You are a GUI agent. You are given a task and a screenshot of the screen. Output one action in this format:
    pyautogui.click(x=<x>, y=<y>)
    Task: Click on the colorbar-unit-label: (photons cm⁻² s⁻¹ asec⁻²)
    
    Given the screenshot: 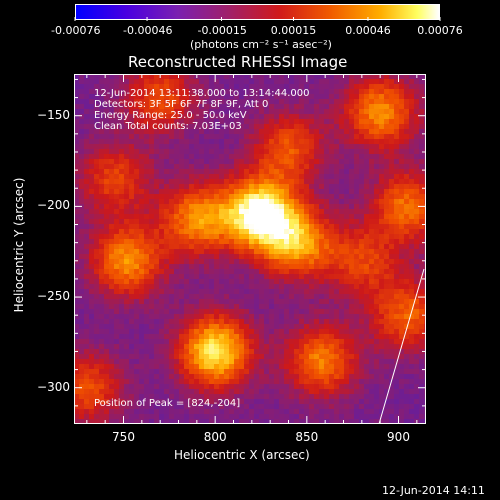 What is the action you would take?
    pyautogui.click(x=261, y=44)
    